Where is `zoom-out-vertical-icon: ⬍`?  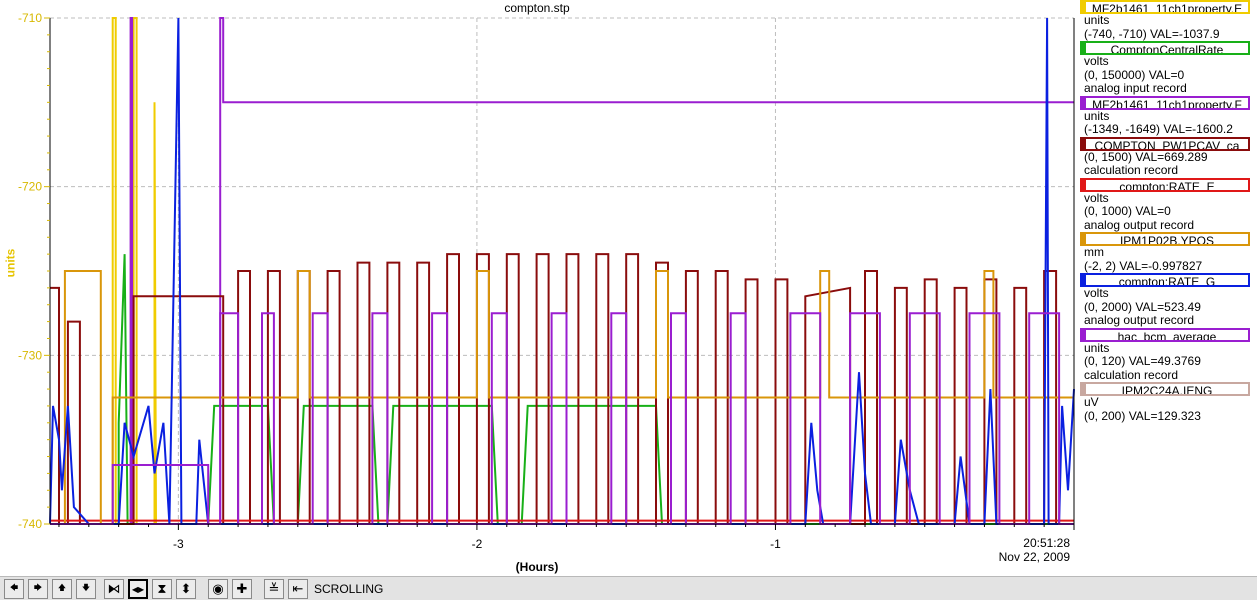
zoom-out-vertical-icon: ⬍ is located at coordinates (186, 589).